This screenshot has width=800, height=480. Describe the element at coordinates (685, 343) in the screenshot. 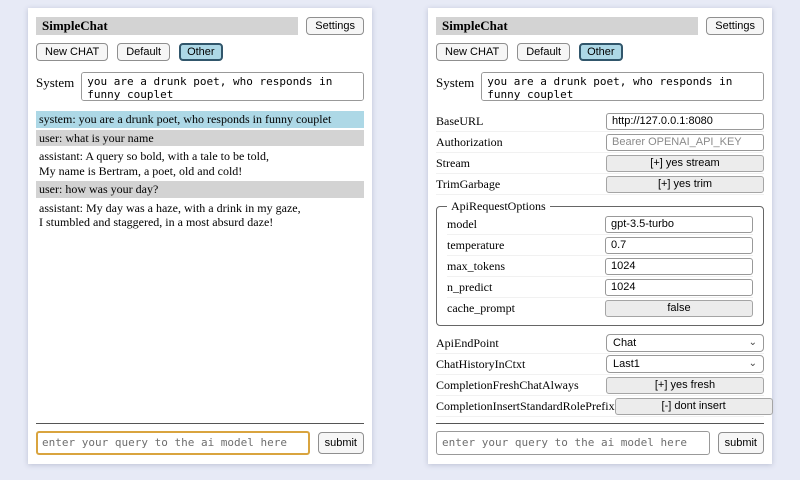

I see `api-endpoint-select: Chat ⌄` at that location.